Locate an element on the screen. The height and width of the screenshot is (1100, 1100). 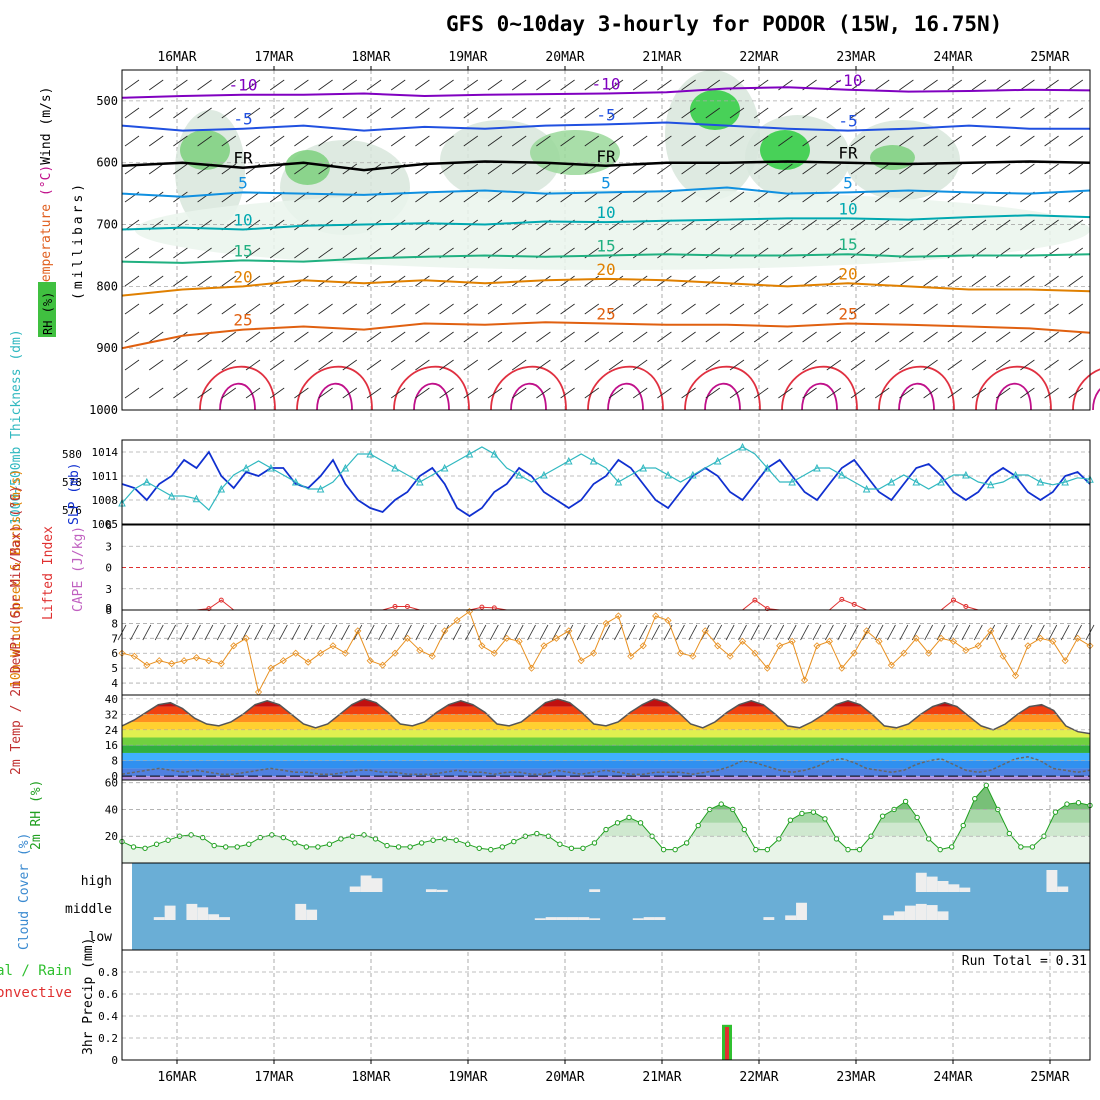
isotherm-label: 20 is located at coordinates (242, 276).